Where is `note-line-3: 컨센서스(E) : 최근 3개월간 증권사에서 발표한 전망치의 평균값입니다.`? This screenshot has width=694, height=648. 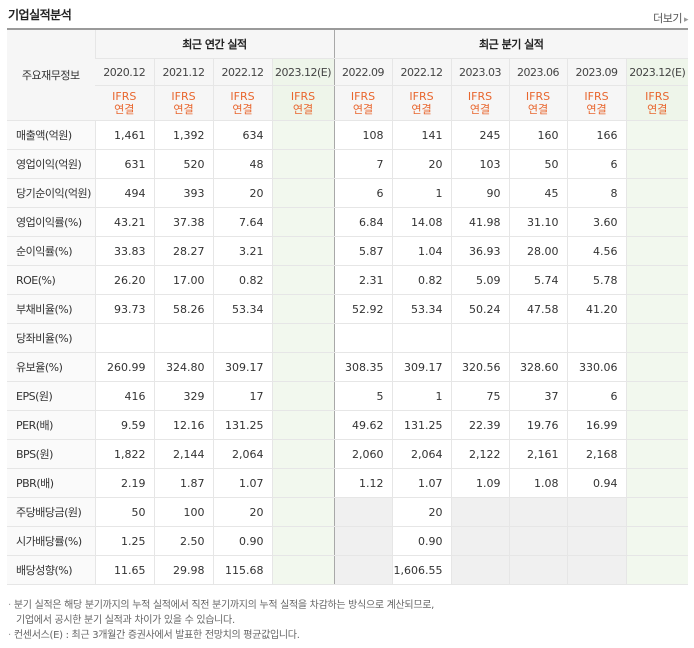
note-line-3: 컨센서스(E) : 최근 3개월간 증권사에서 발표한 전망치의 평균값입니다. is located at coordinates (156, 635).